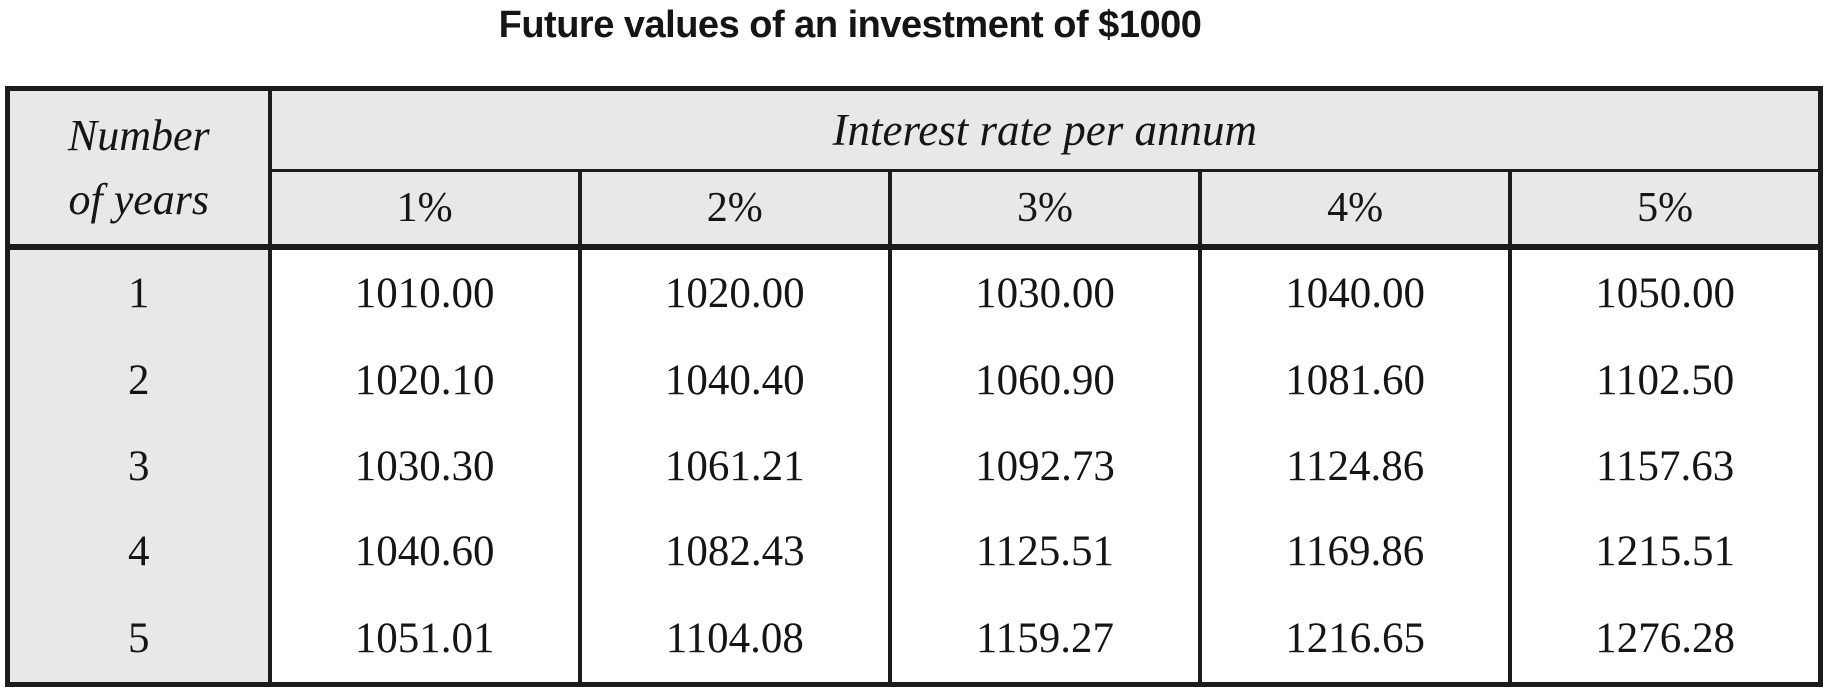 The image size is (1828, 694). Describe the element at coordinates (733, 466) in the screenshot. I see `value-cell: 1061.21` at that location.